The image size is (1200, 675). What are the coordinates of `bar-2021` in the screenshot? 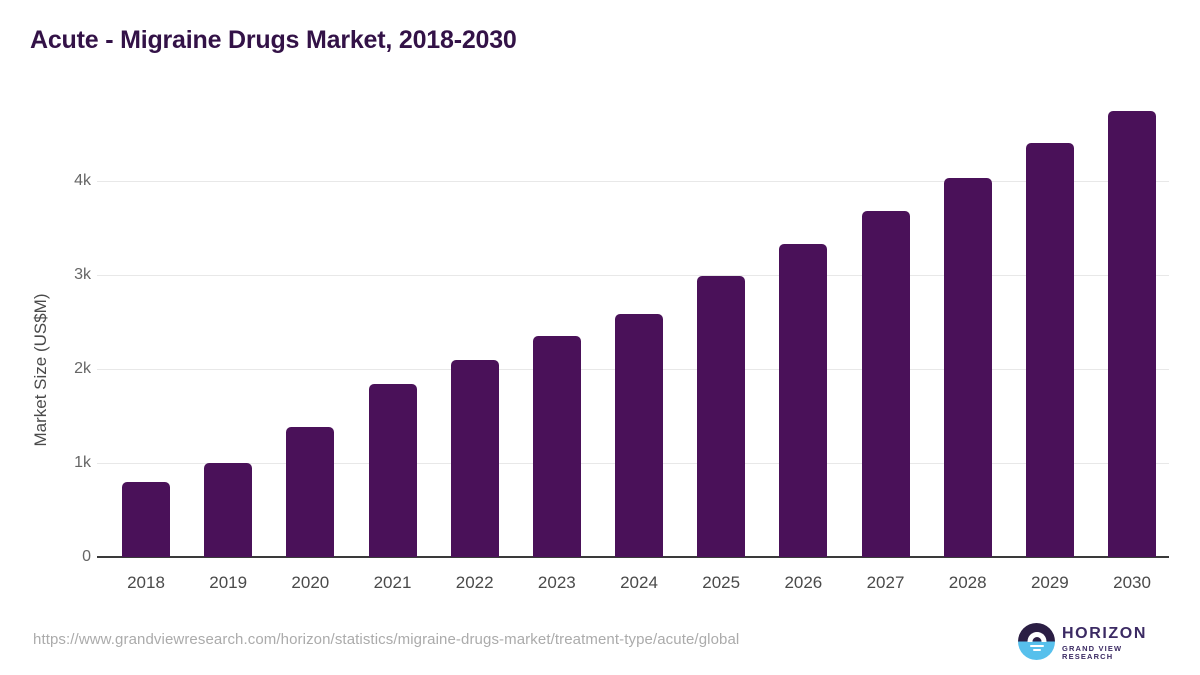 It's located at (392, 470).